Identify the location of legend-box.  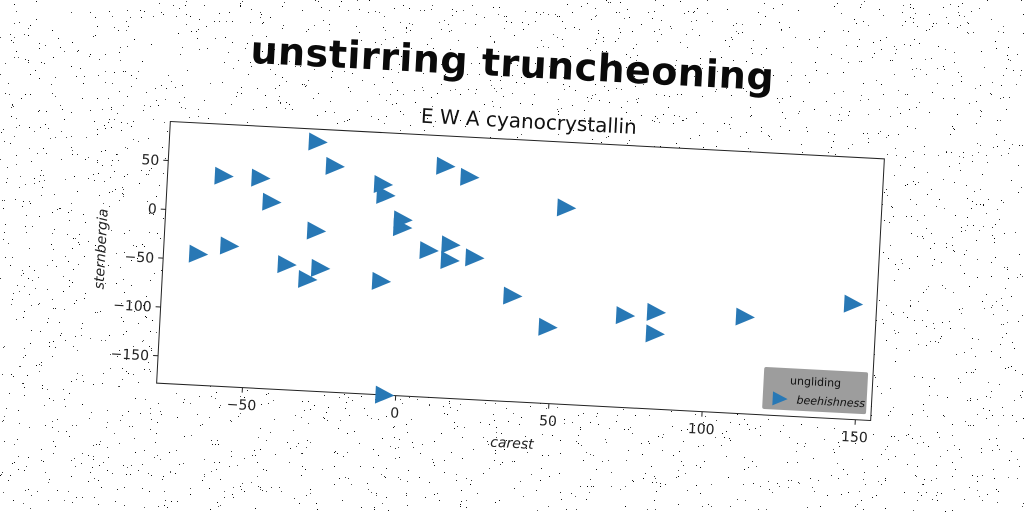
(815, 390).